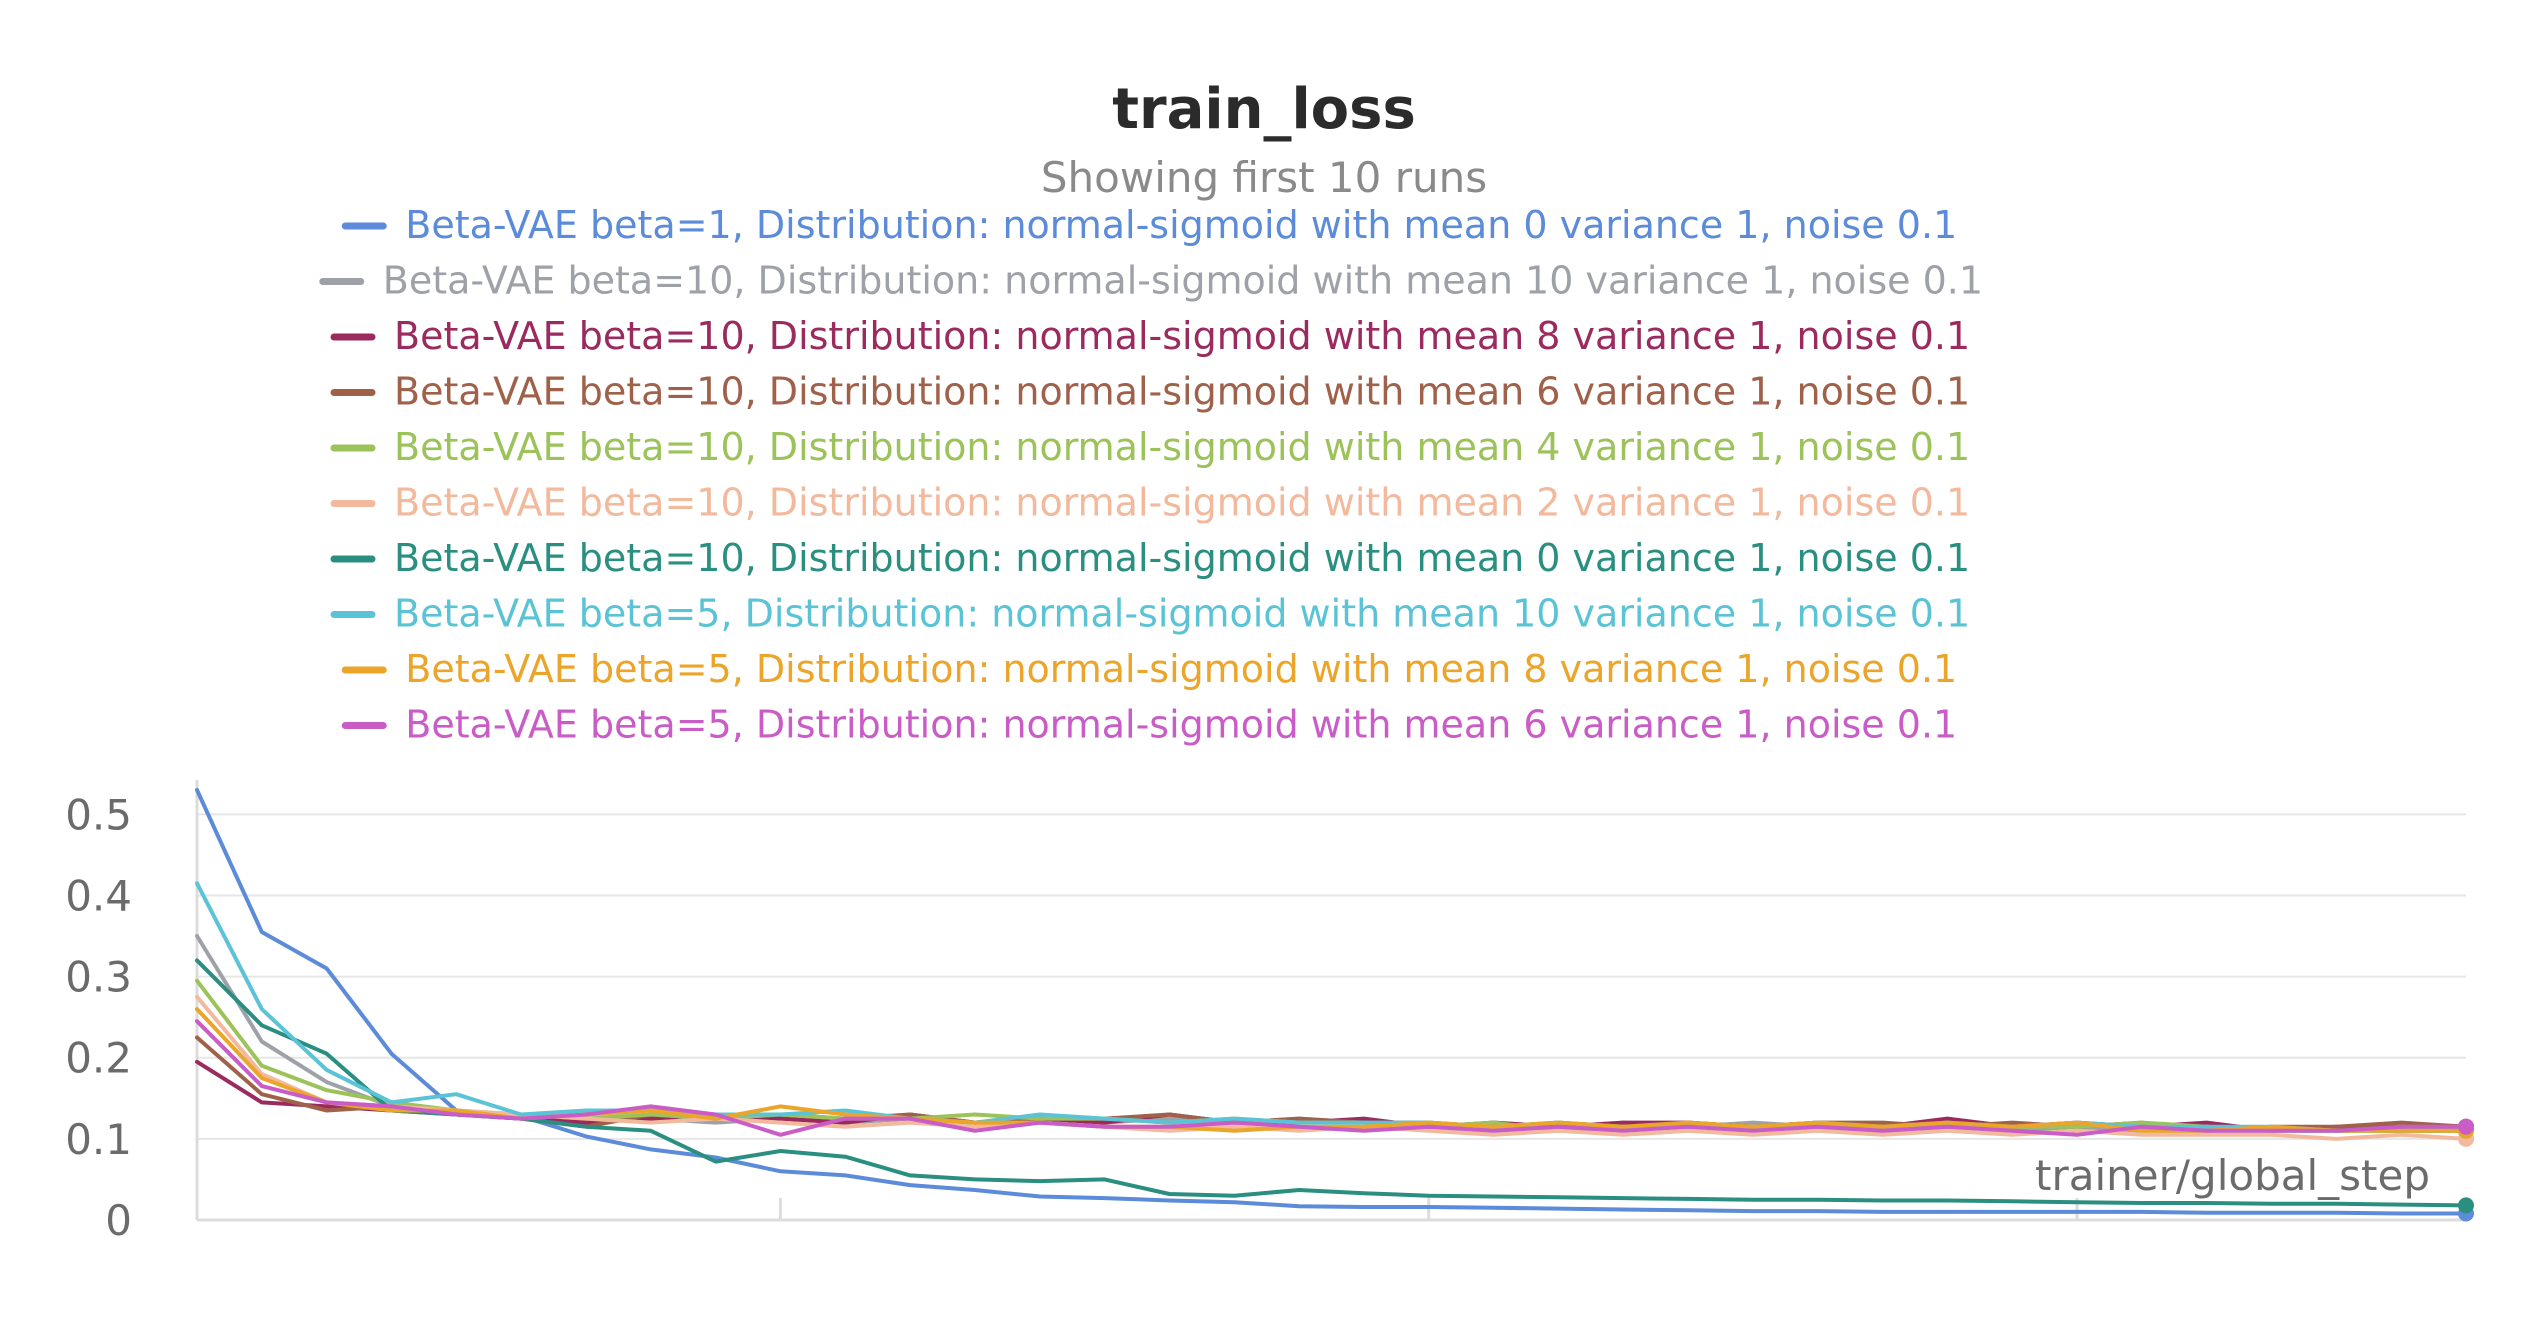  Describe the element at coordinates (98, 1139) in the screenshot. I see `y-tick-label: 0.1` at that location.